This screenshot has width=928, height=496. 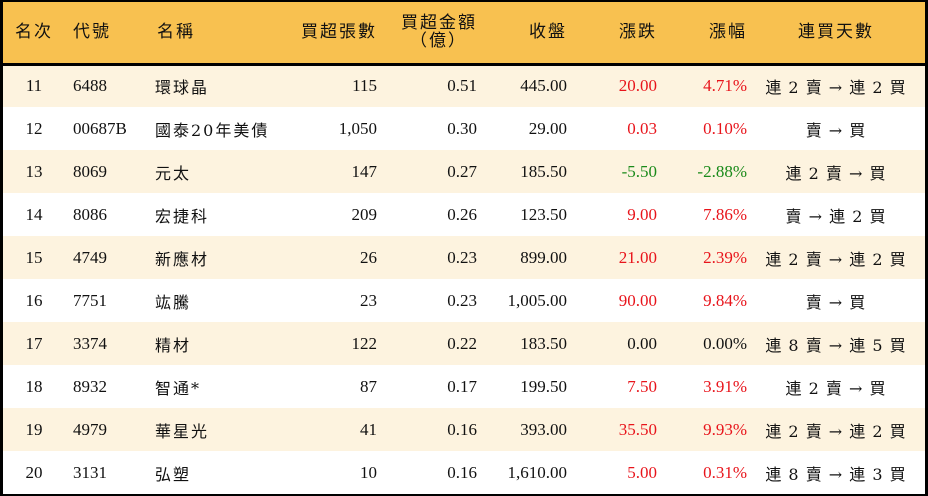 I want to click on net-buy-lots-cell: 23, so click(x=368, y=300).